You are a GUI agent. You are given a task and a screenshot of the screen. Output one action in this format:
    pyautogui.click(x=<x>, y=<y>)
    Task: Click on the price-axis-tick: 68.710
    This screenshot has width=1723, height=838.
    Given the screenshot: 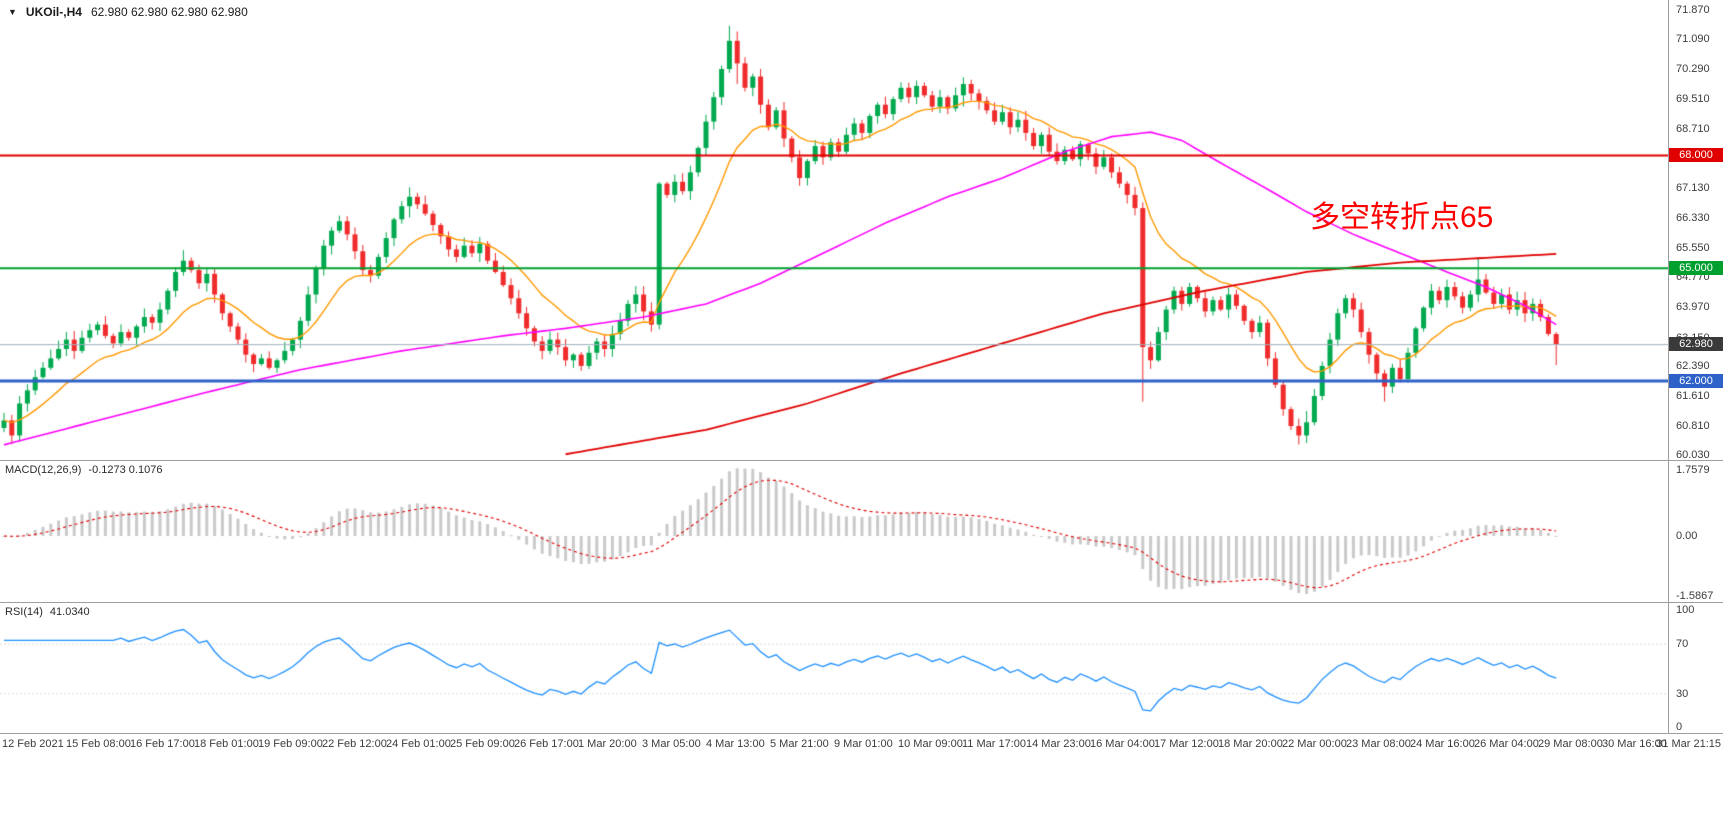 What is the action you would take?
    pyautogui.click(x=1693, y=128)
    